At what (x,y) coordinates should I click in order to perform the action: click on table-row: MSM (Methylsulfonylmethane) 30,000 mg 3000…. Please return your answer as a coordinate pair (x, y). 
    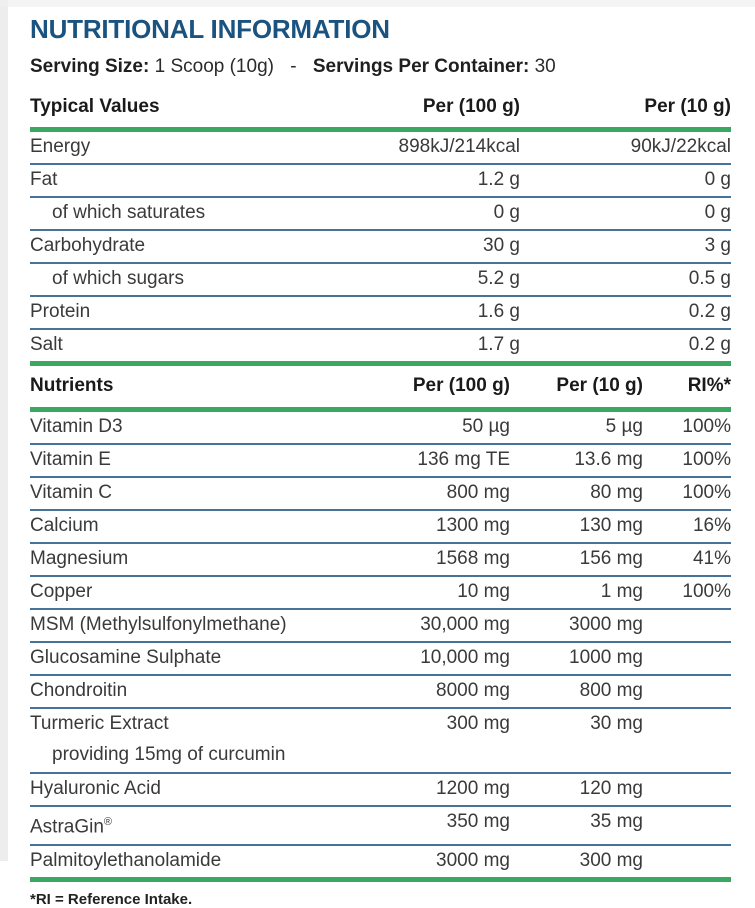
    Looking at the image, I should click on (380, 626).